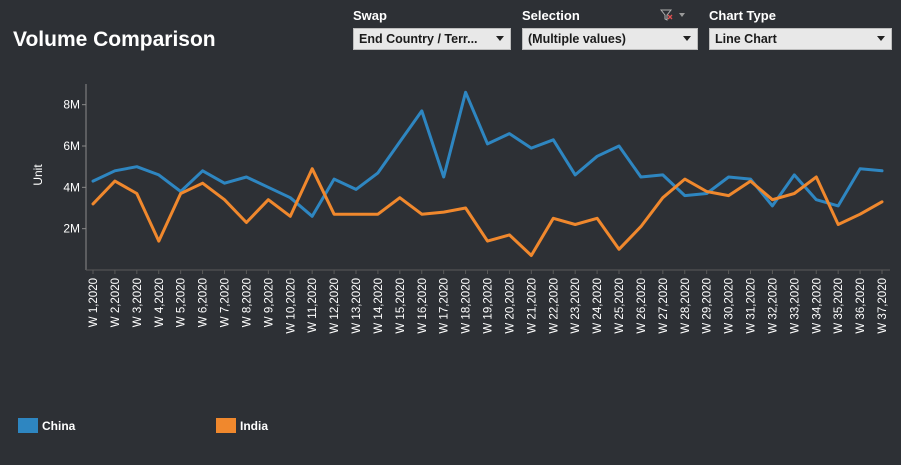  Describe the element at coordinates (576, 306) in the screenshot. I see `x-tick-label: W 23,2020` at that location.